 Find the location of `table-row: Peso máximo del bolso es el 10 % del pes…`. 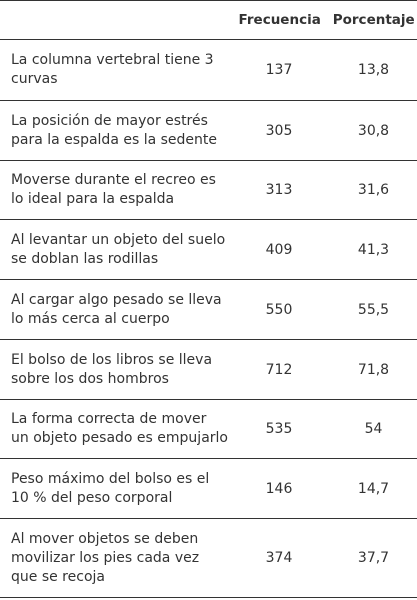

table-row: Peso máximo del bolso es el 10 % del pes… is located at coordinates (208, 489).